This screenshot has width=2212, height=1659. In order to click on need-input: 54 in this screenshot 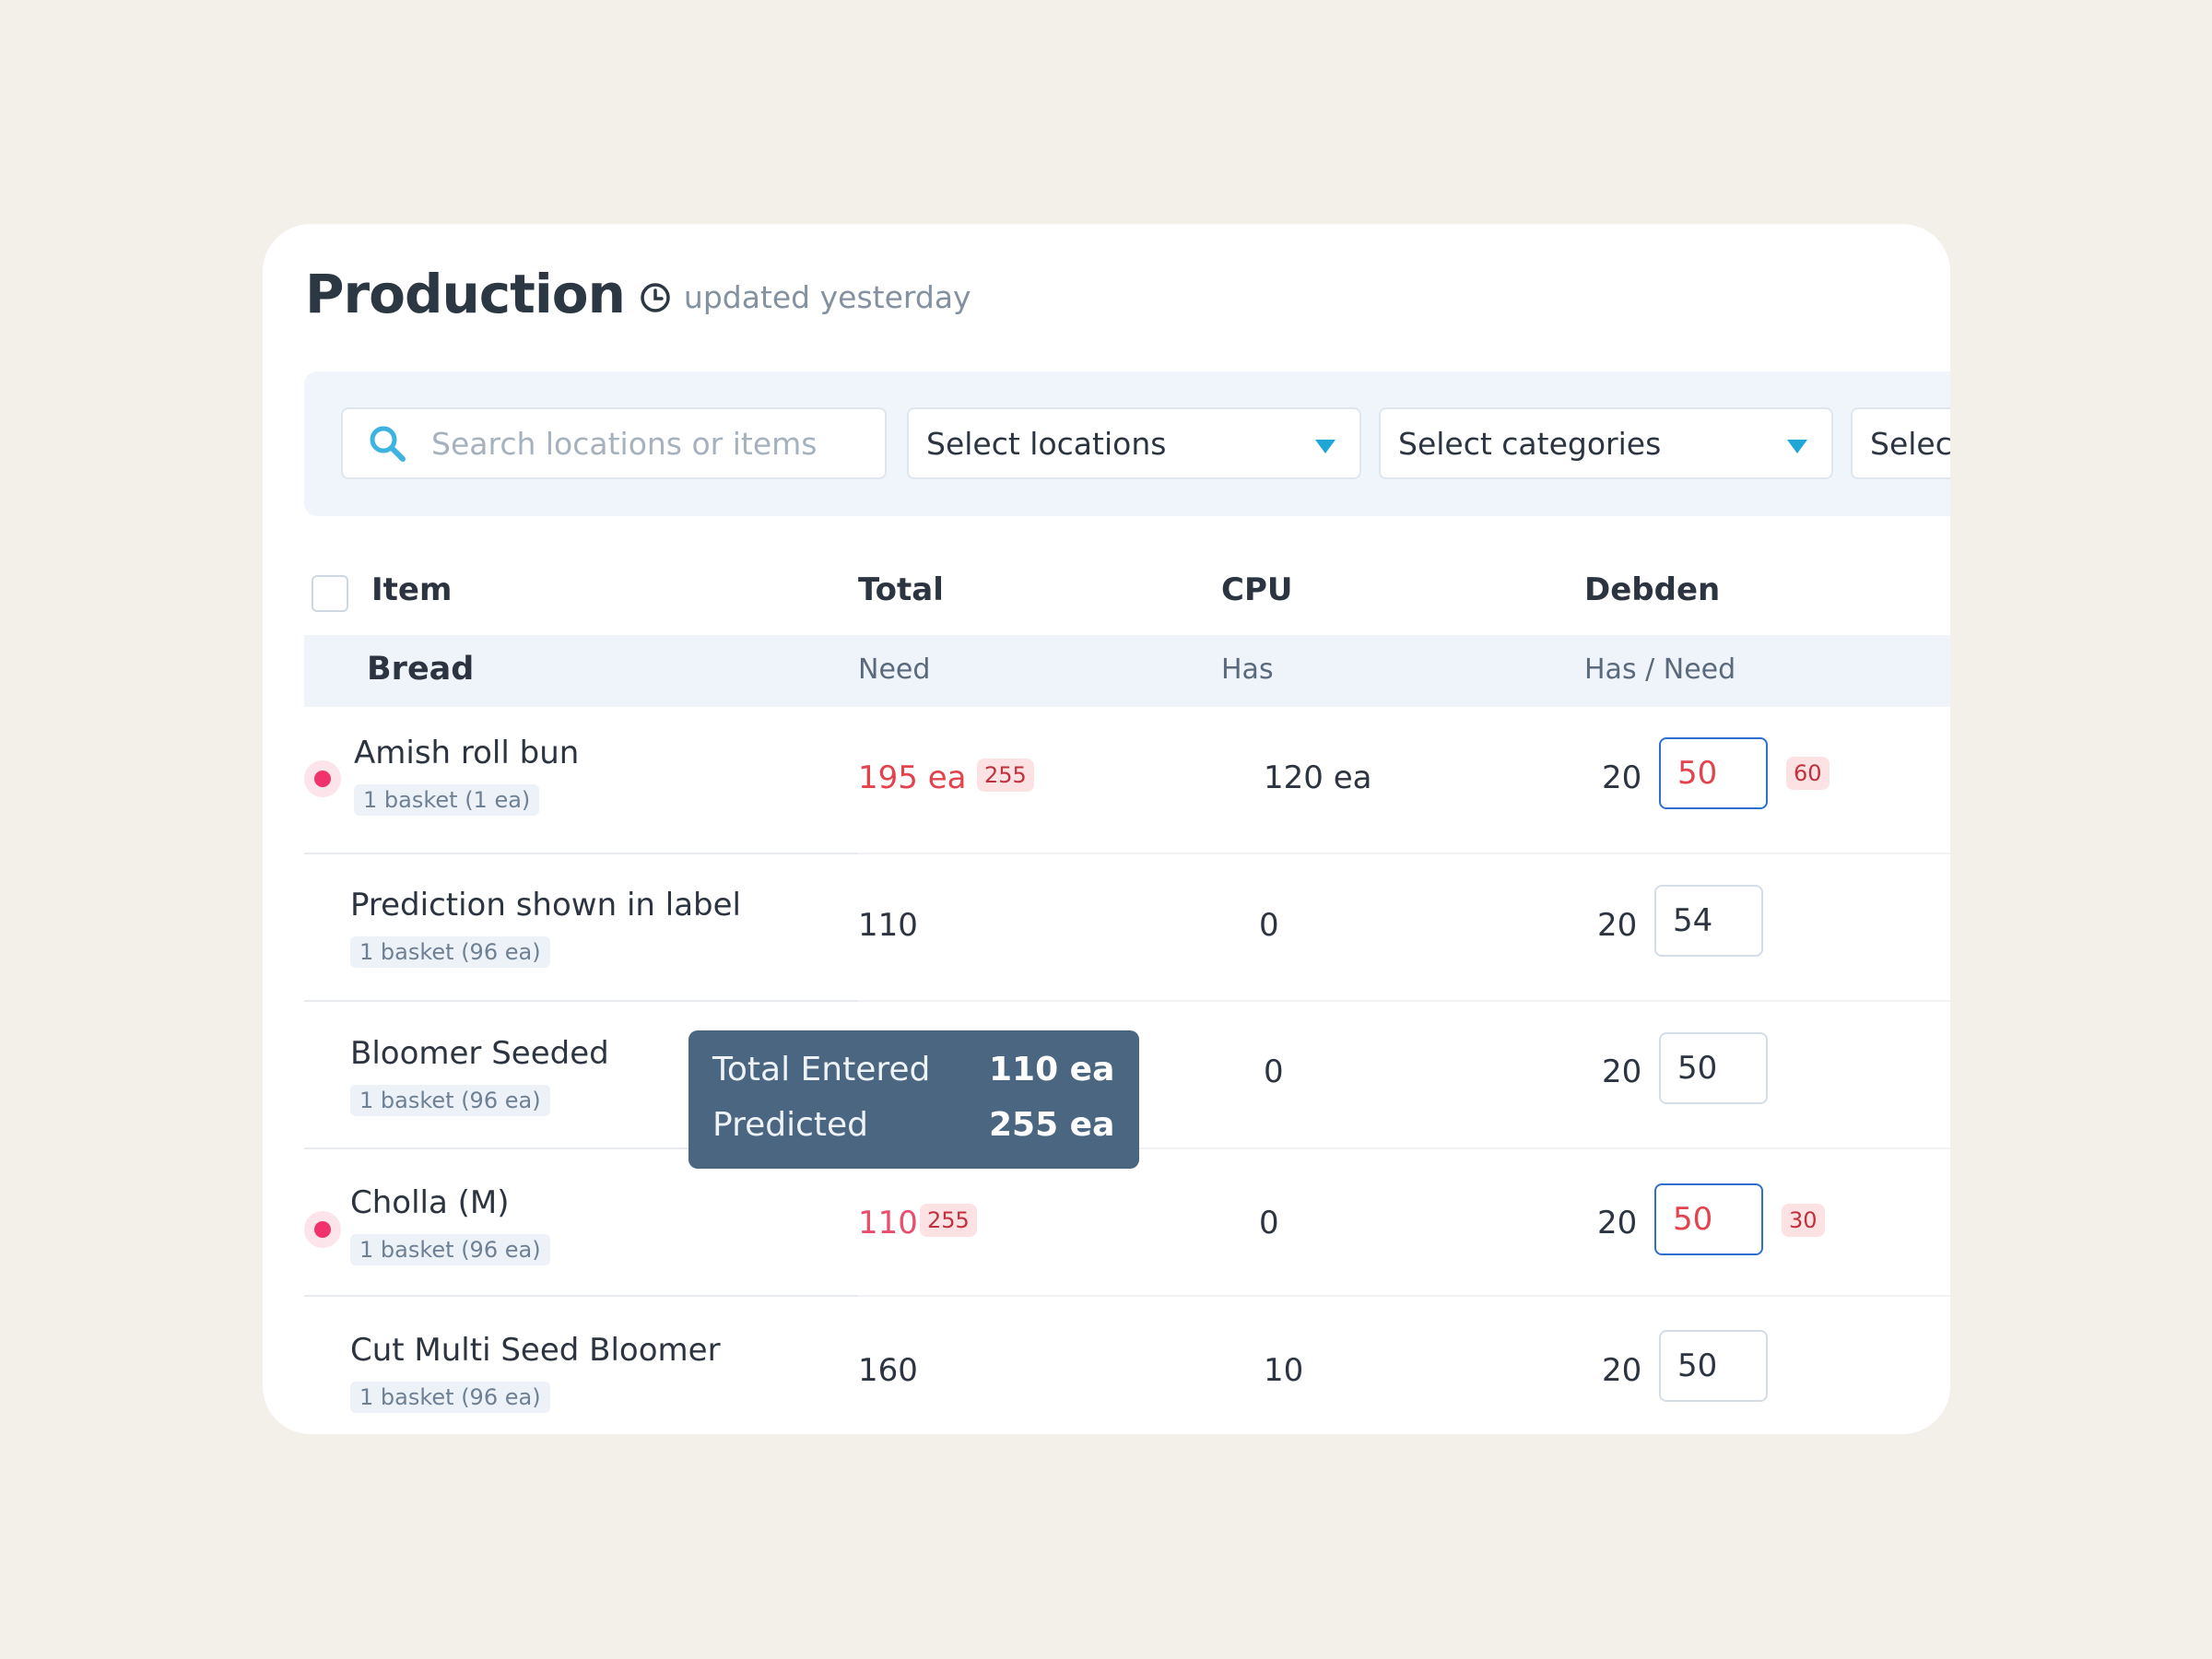, I will do `click(1708, 921)`.